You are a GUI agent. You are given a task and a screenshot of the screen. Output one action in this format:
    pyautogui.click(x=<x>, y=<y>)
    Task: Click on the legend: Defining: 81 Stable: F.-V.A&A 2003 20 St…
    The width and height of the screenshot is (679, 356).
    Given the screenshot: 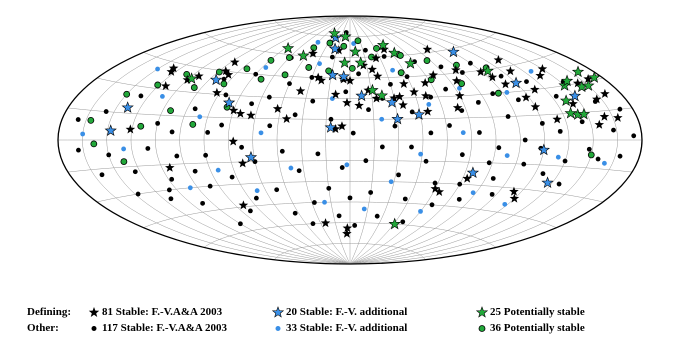 What is the action you would take?
    pyautogui.click(x=339, y=325)
    